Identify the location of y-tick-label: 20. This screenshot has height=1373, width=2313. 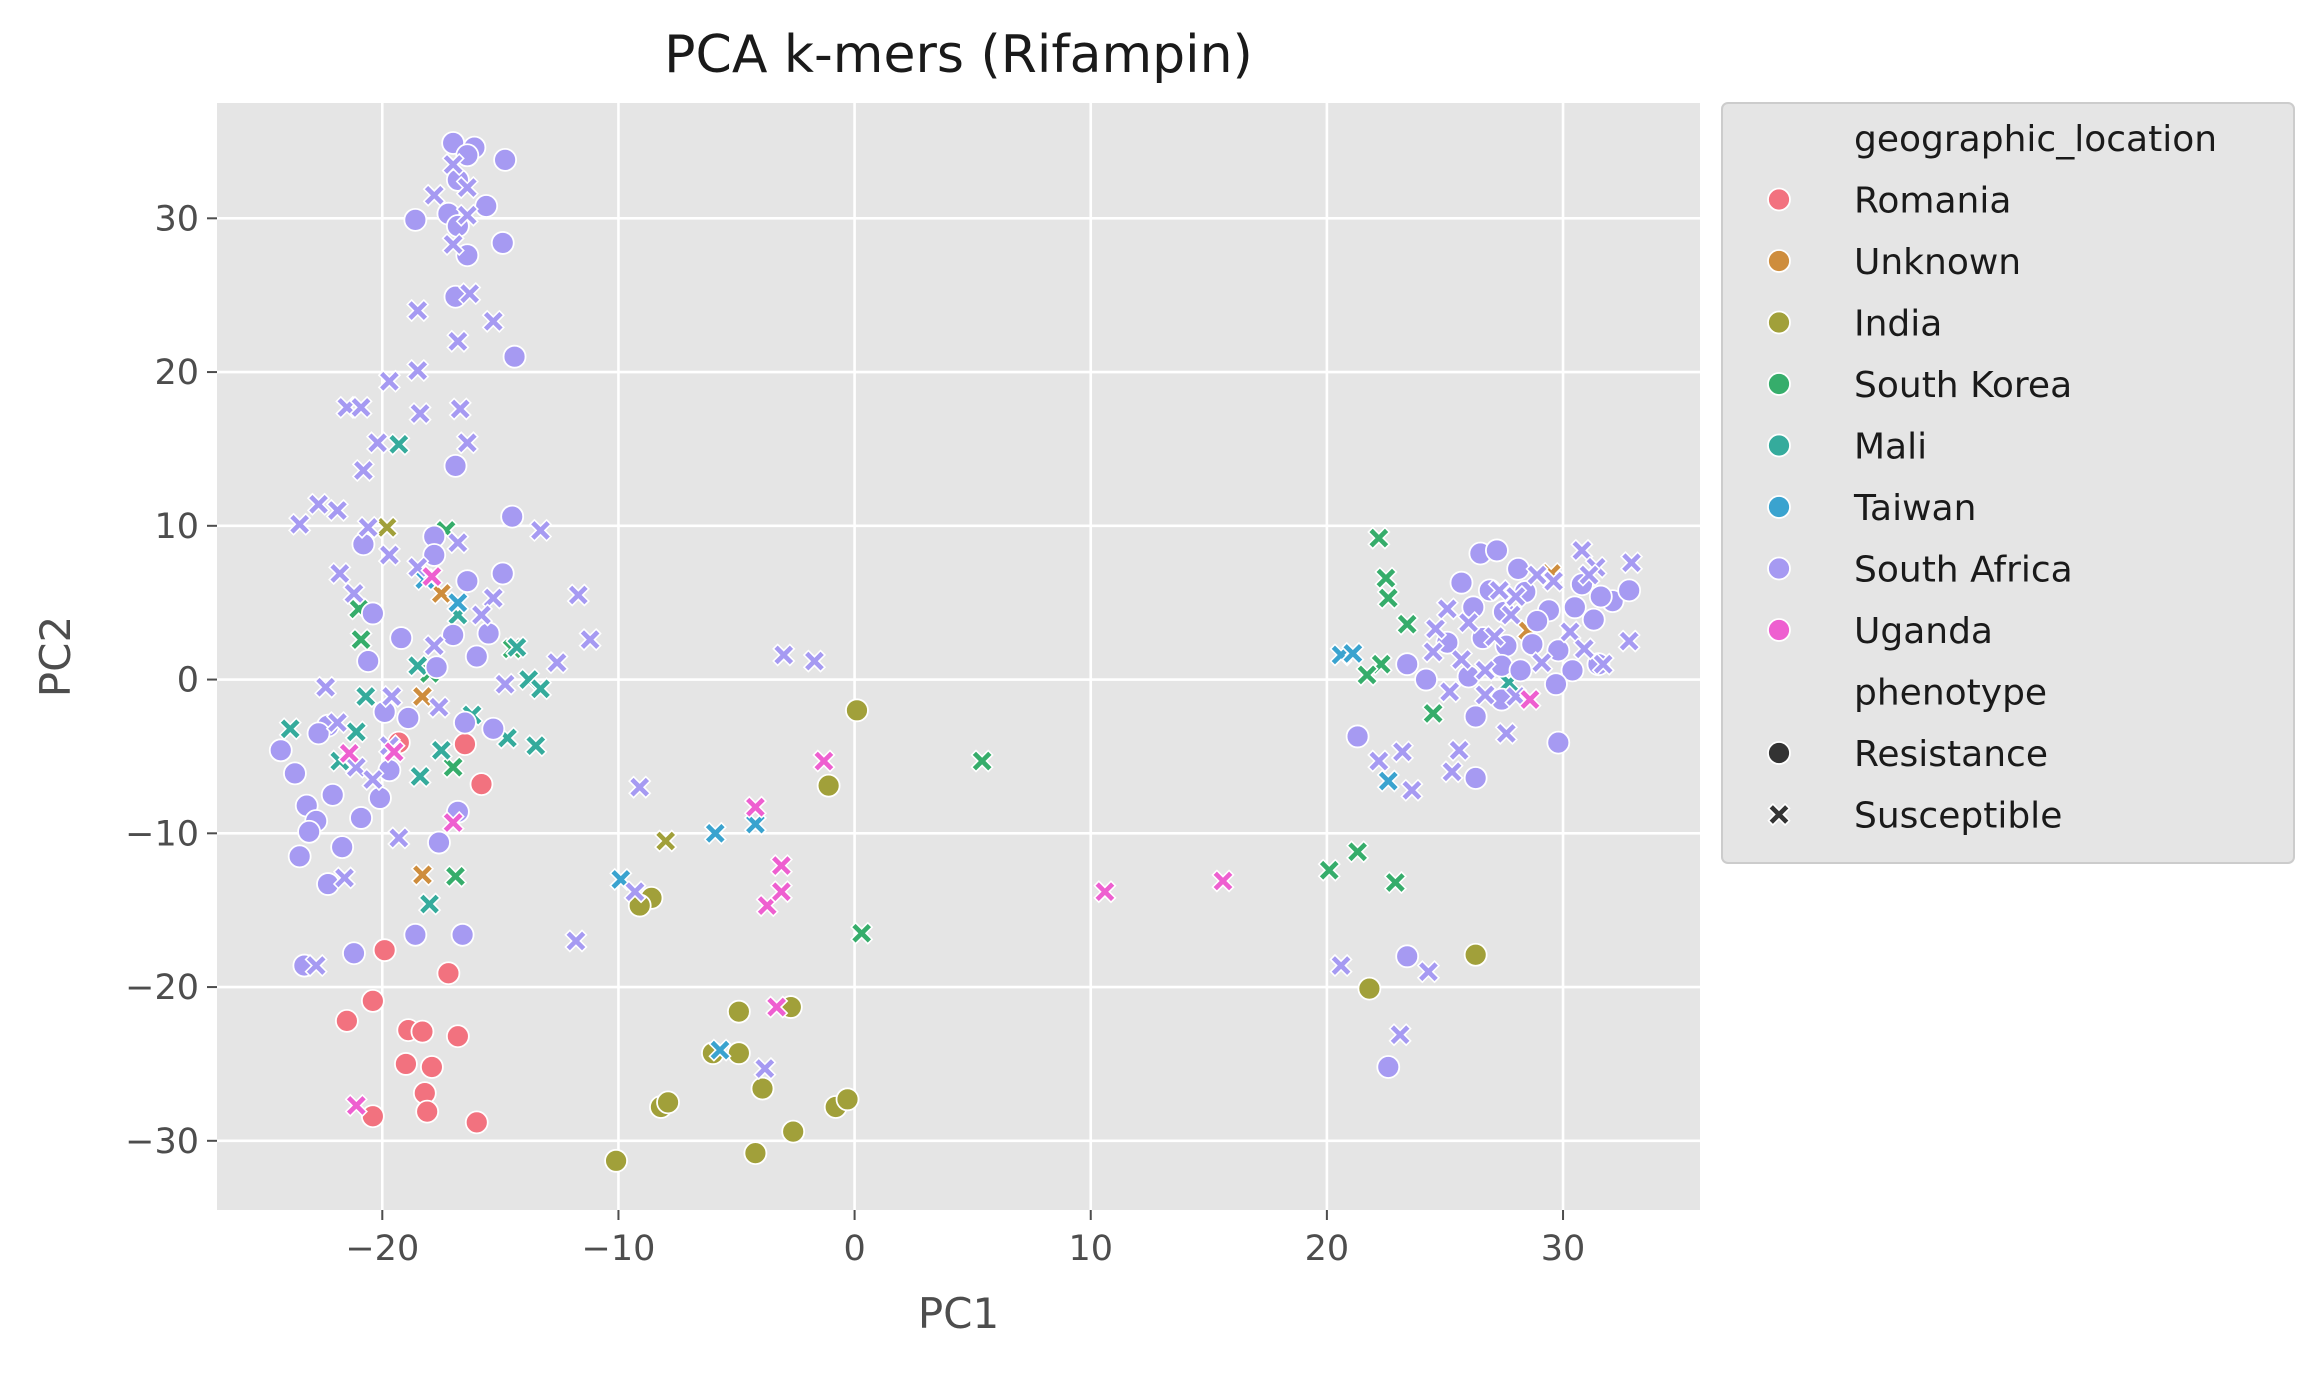
(176, 373).